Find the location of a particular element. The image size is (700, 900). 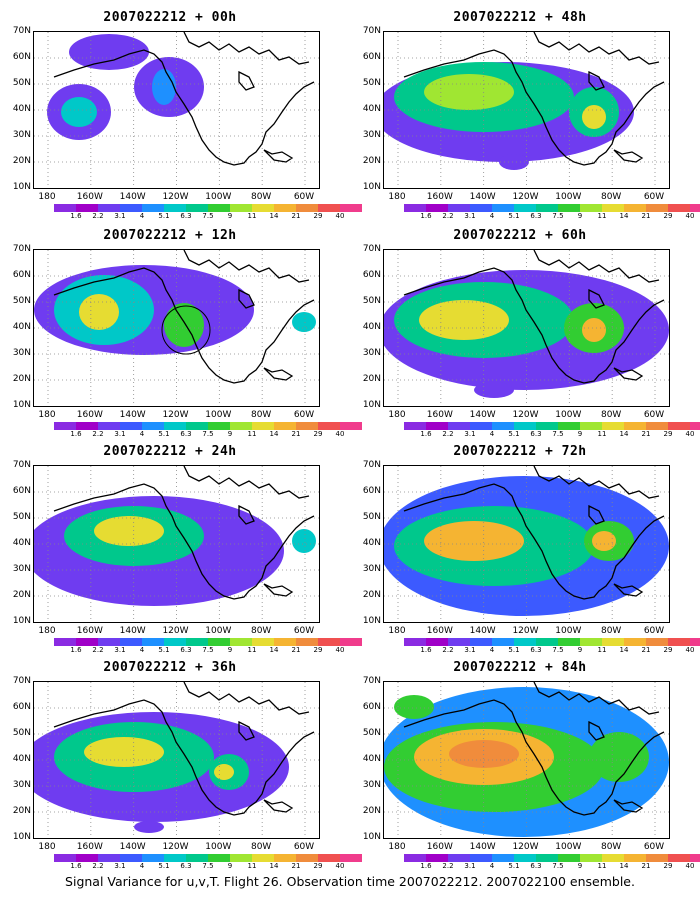

colorbar-label: 9 is located at coordinates (580, 216).